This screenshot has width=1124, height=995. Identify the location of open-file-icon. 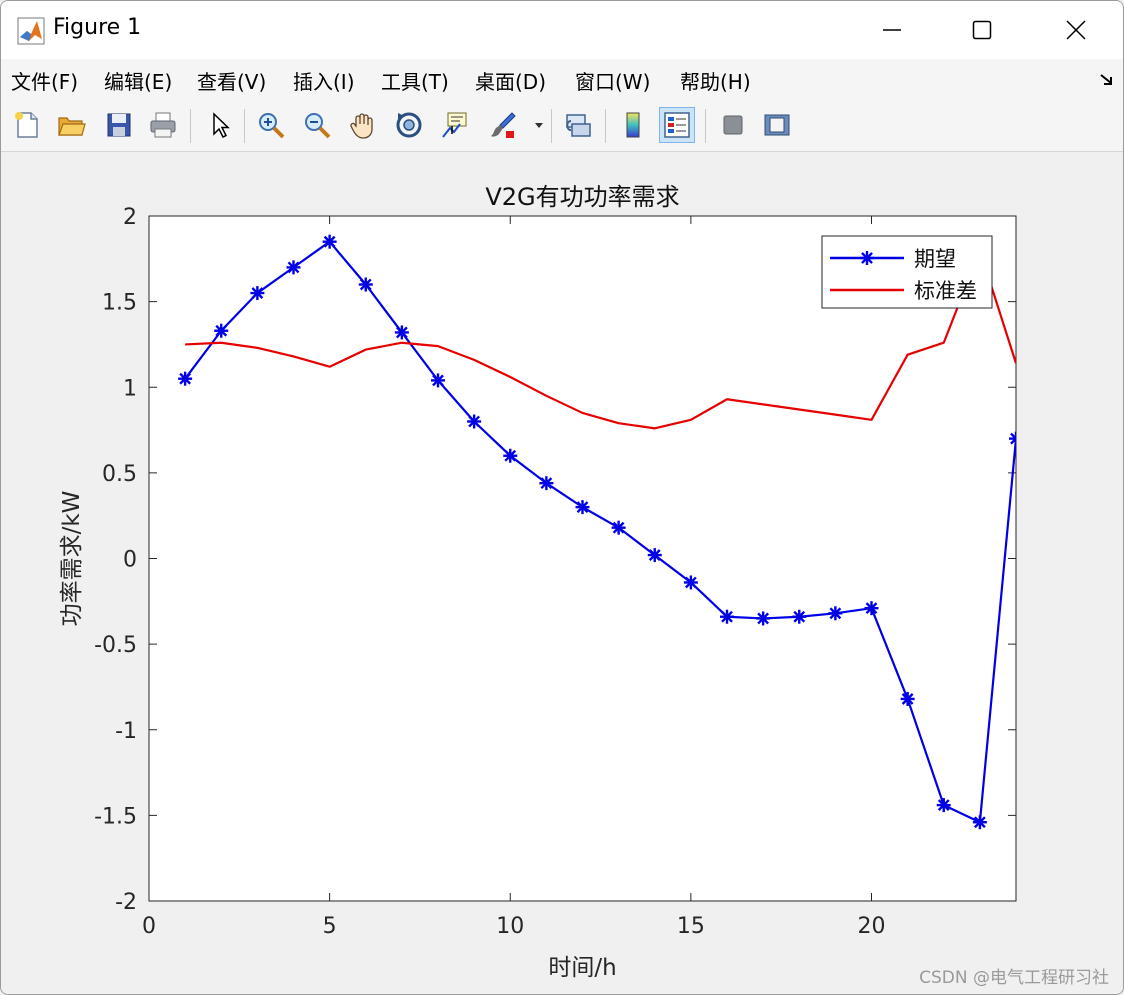
(72, 126).